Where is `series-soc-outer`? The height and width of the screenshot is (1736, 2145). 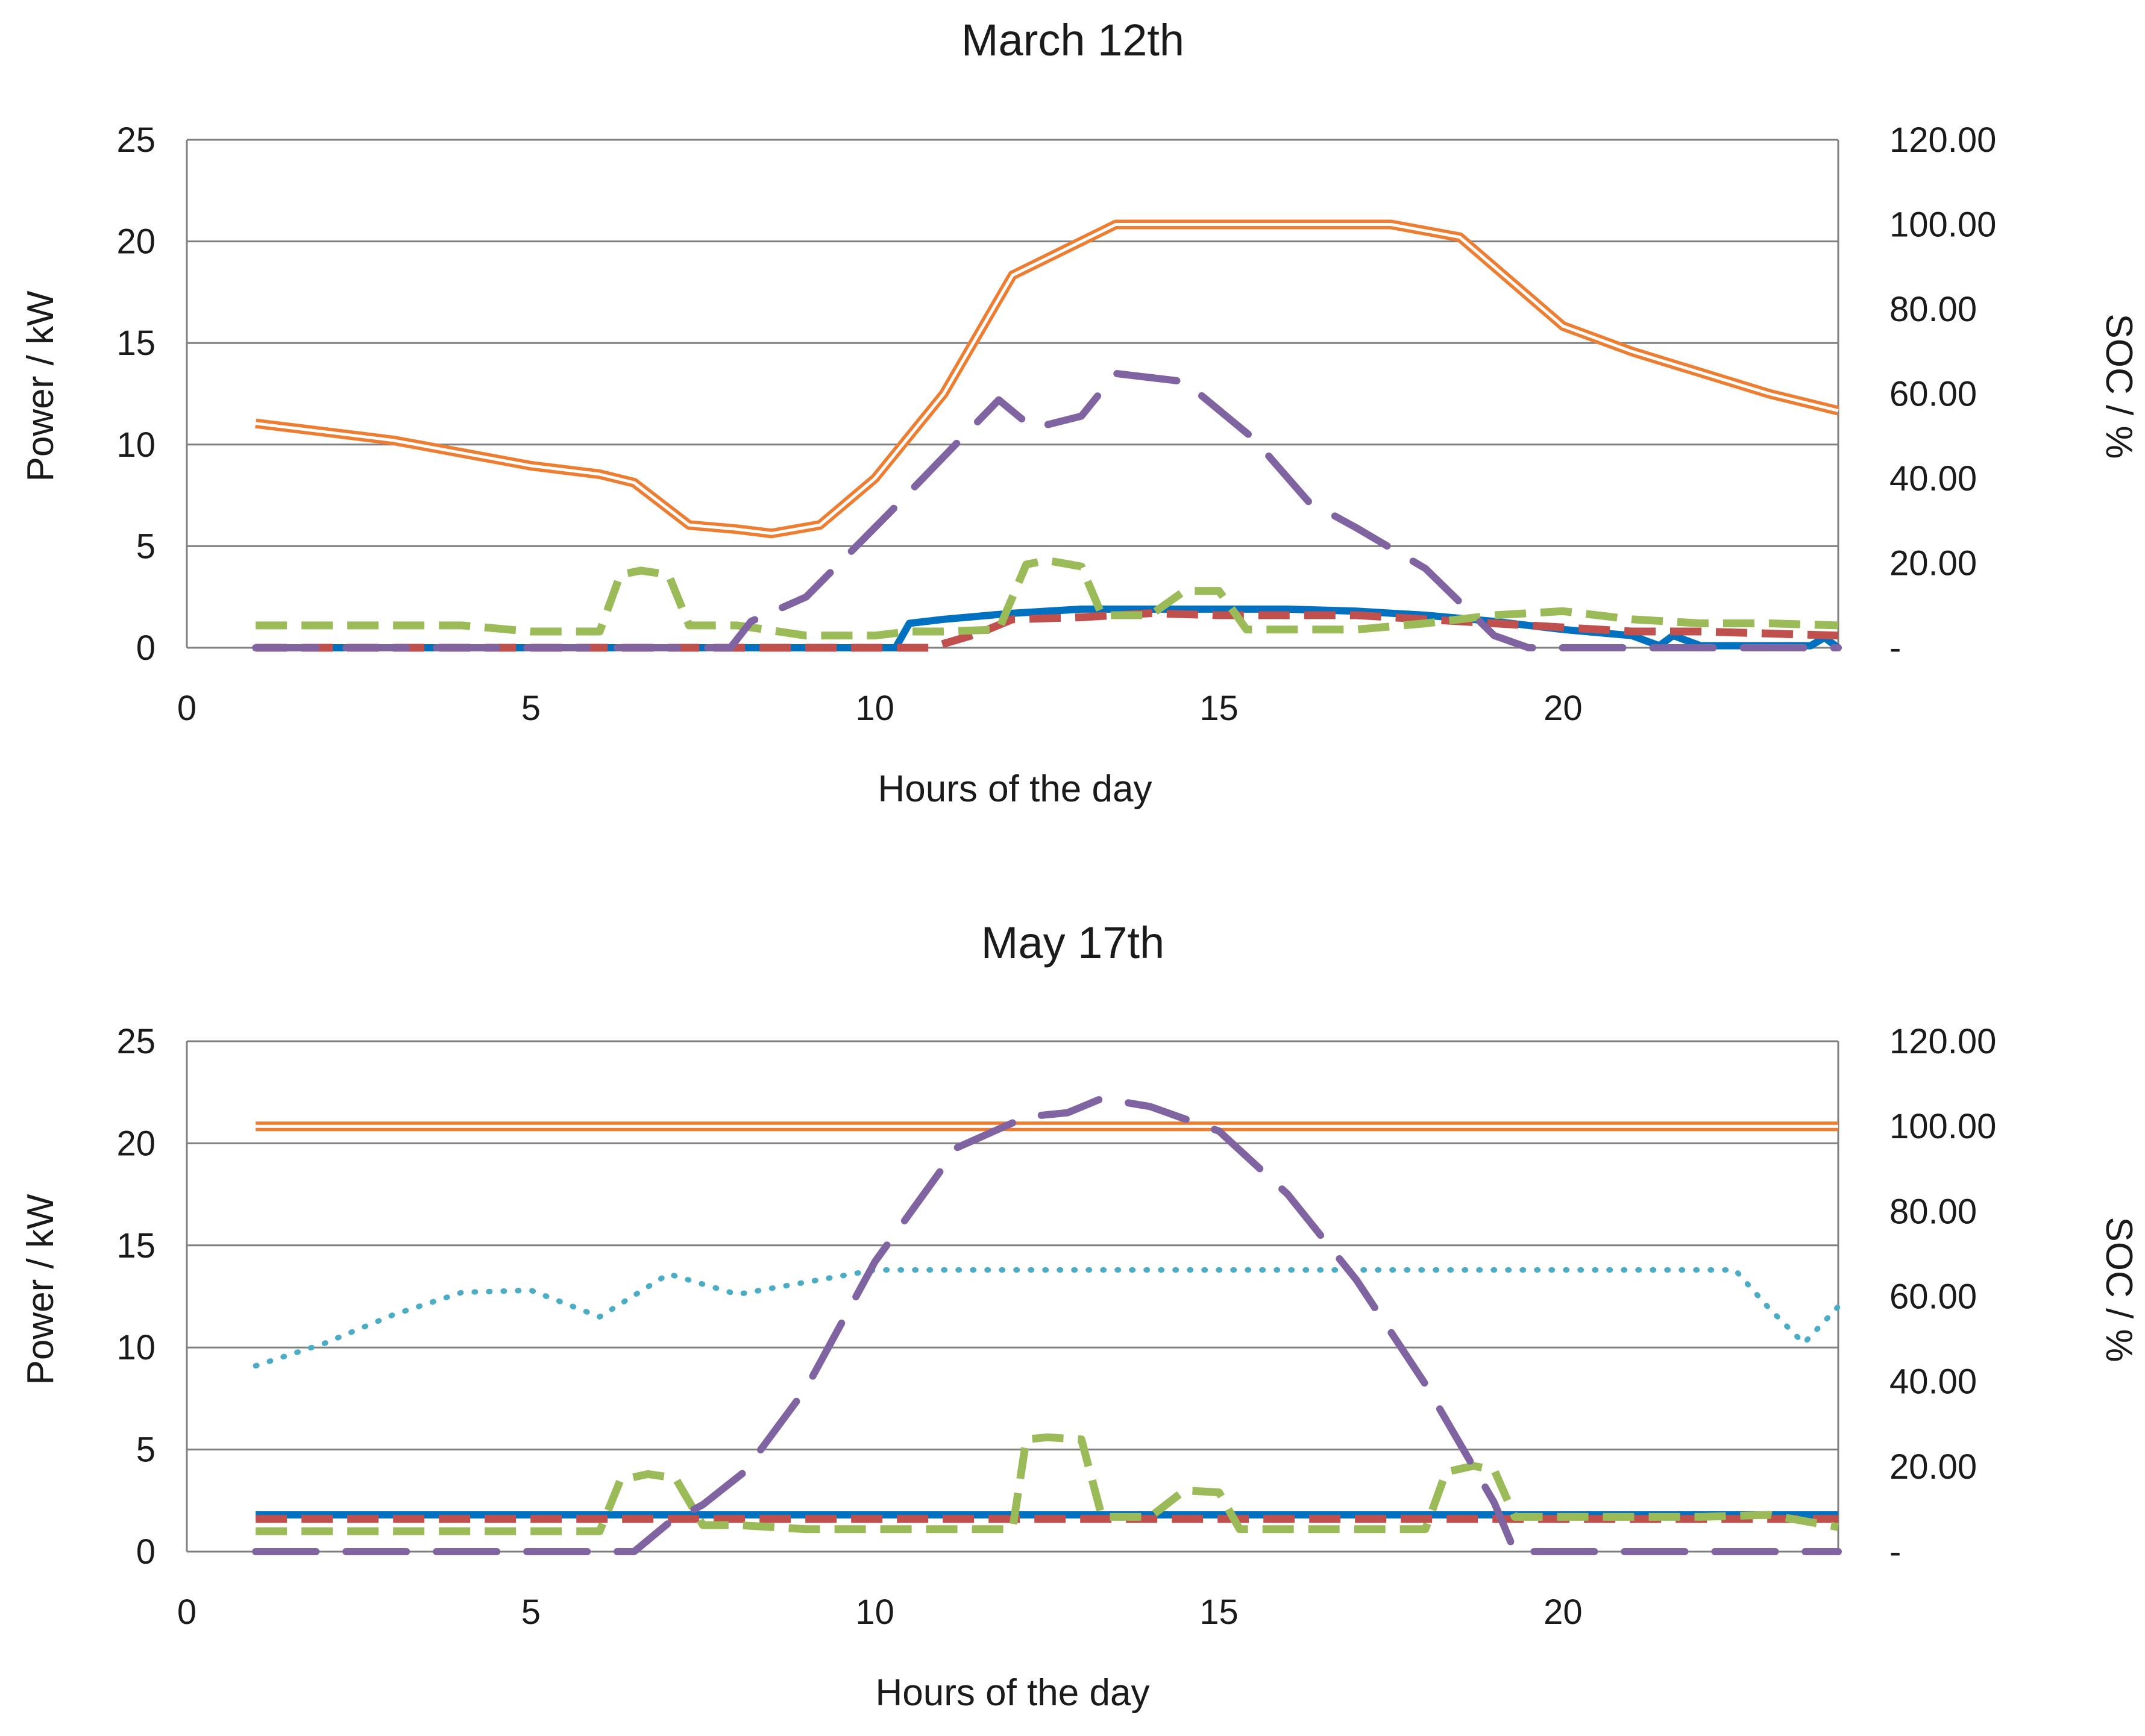 series-soc-outer is located at coordinates (1047, 379).